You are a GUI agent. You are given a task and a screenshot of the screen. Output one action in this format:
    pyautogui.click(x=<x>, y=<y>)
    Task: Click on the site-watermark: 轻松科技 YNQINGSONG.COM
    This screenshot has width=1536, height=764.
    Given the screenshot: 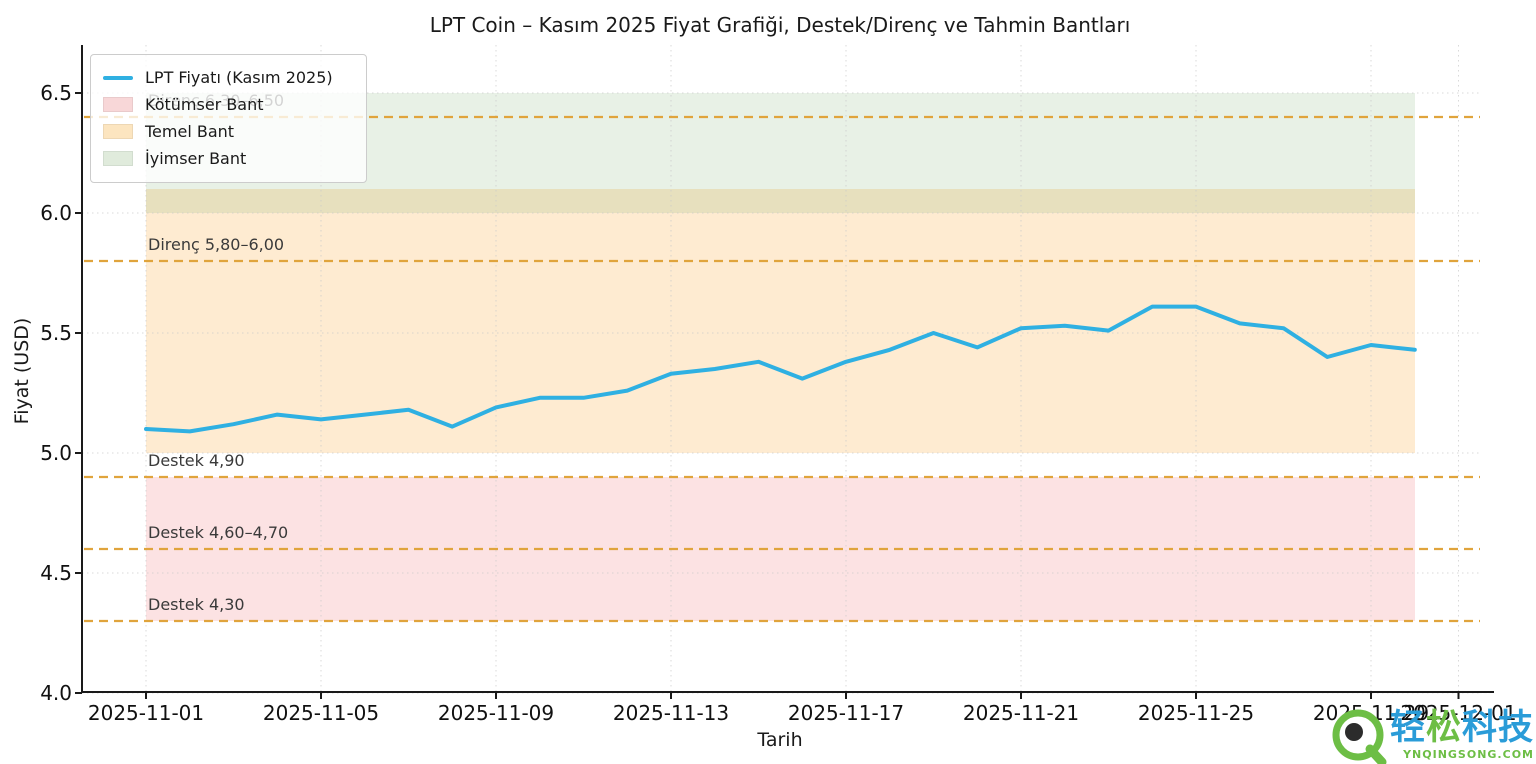 What is the action you would take?
    pyautogui.click(x=1432, y=735)
    